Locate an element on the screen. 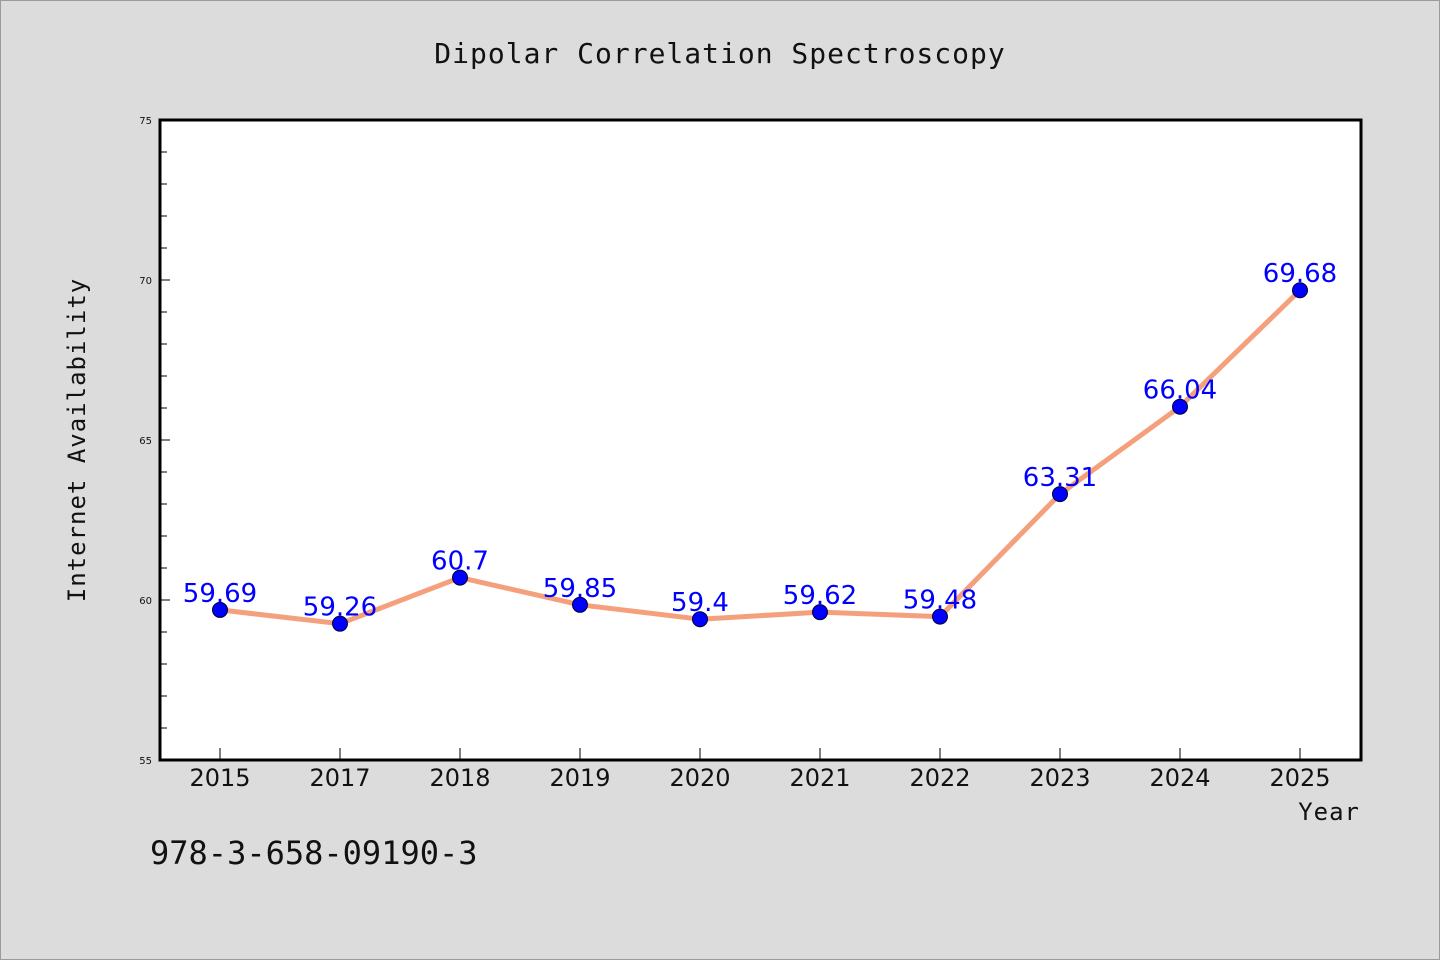  y-tick-label: 70 is located at coordinates (145, 281).